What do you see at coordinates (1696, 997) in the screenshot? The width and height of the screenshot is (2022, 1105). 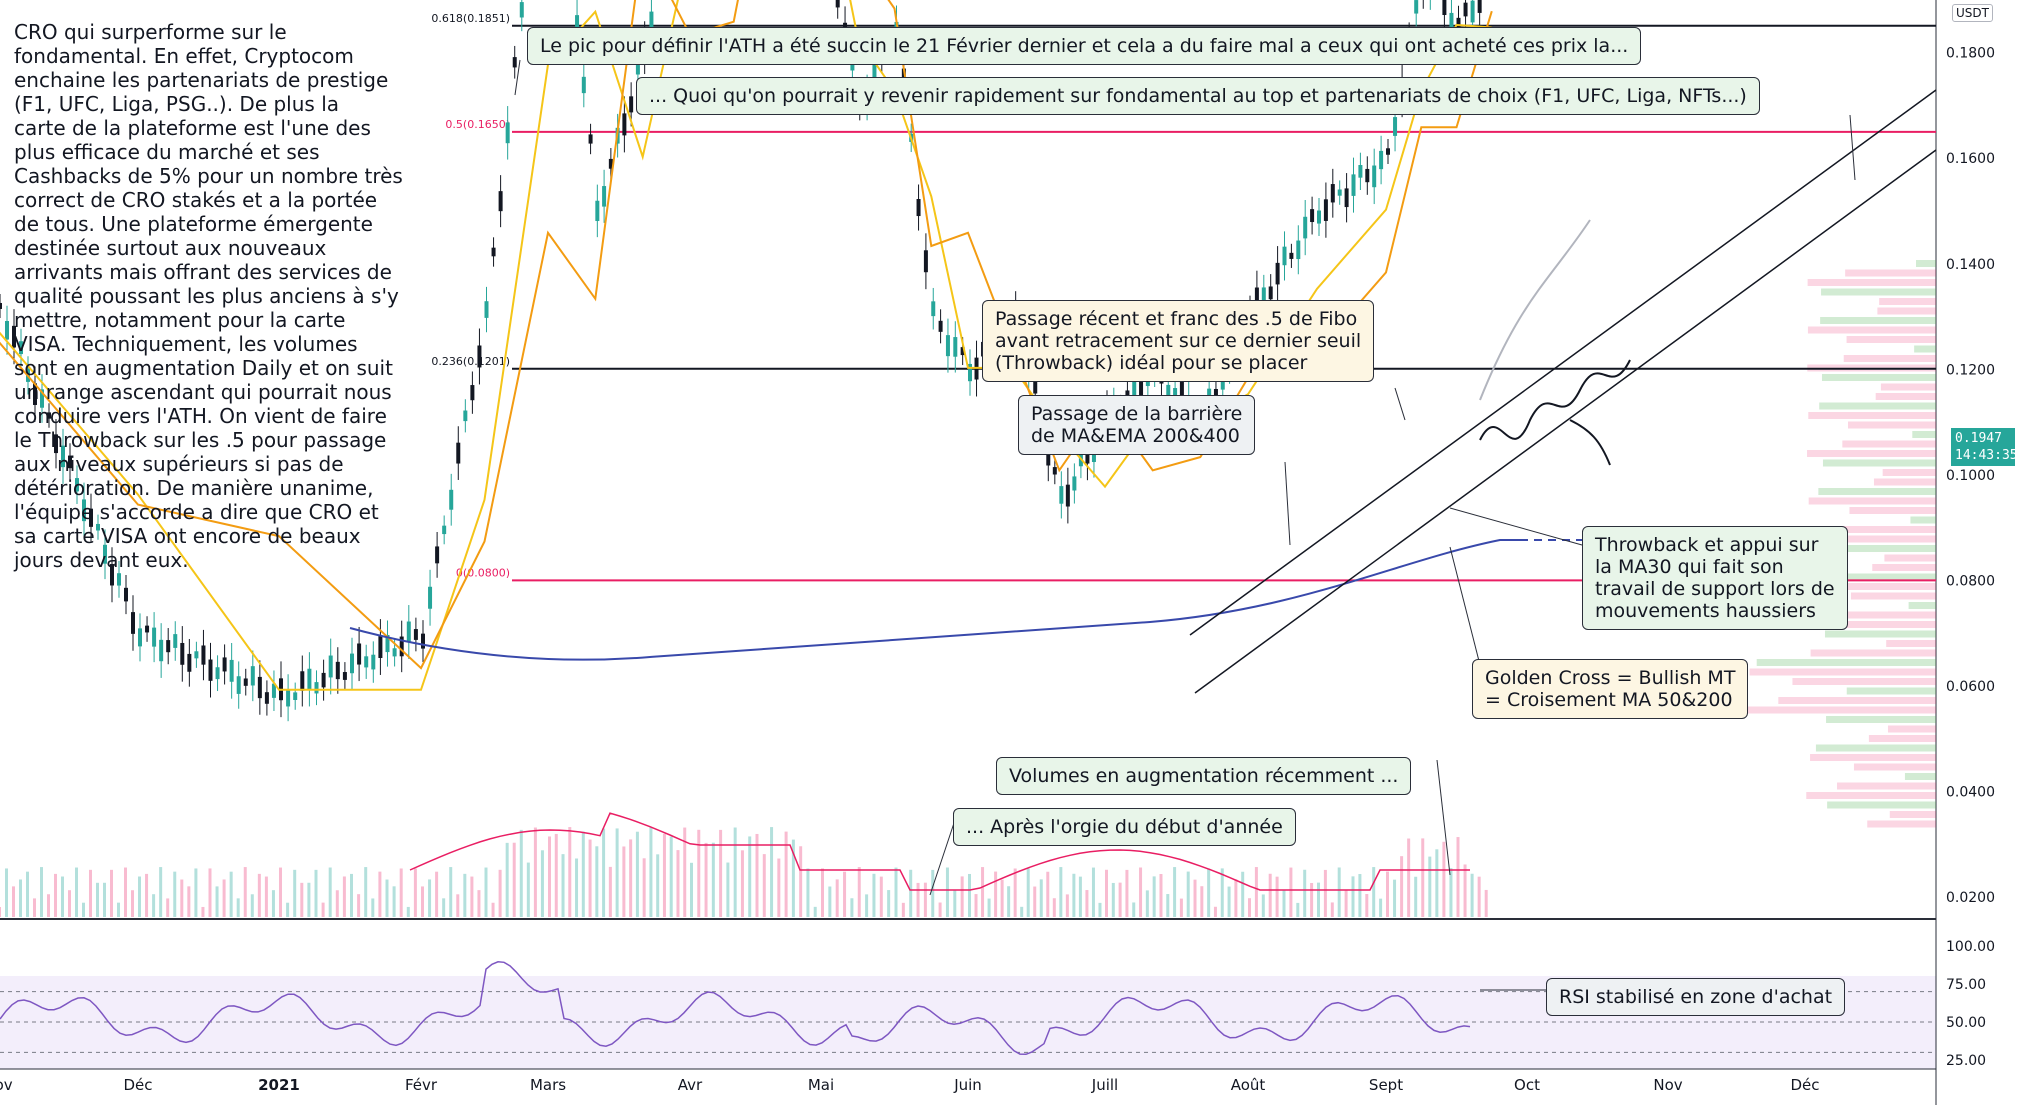 I see `annotation-rsi: RSI stabilisé en zone d'achat` at bounding box center [1696, 997].